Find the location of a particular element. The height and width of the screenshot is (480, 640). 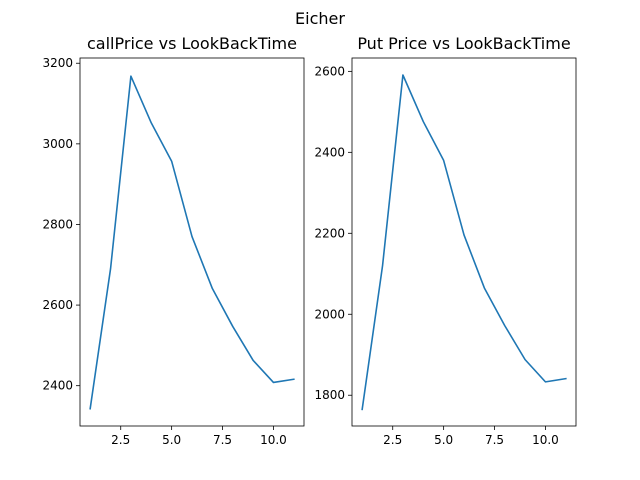

panel-title: callPrice vs LookBackTime is located at coordinates (192, 43).